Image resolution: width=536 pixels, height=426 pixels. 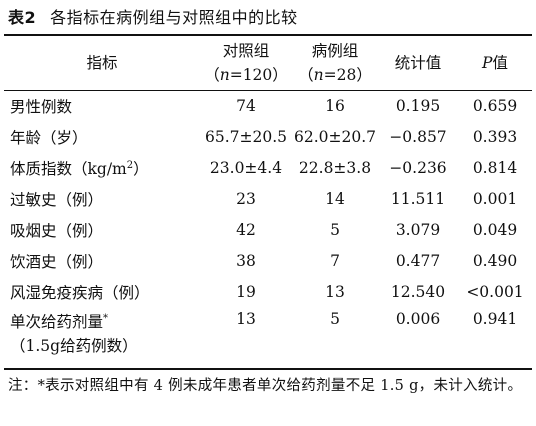 What do you see at coordinates (418, 291) in the screenshot?
I see `row-statistic: 12.540` at bounding box center [418, 291].